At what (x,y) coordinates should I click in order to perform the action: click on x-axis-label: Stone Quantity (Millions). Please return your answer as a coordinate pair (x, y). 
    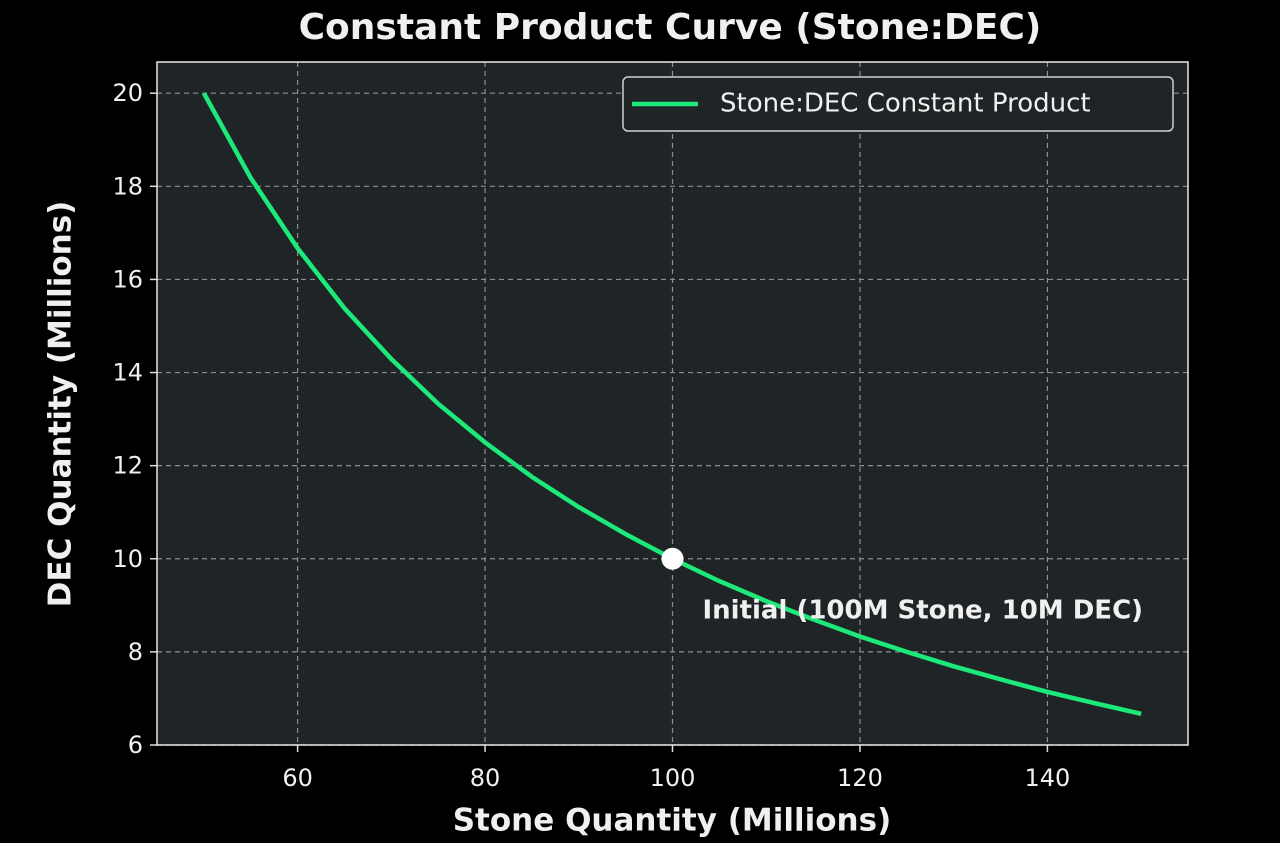
    Looking at the image, I should click on (672, 821).